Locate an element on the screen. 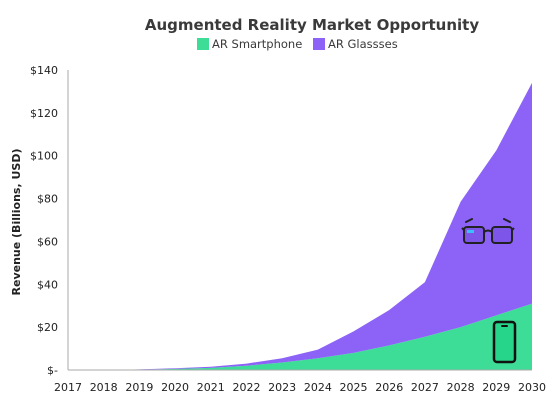 The width and height of the screenshot is (551, 416). x-tick-label: 2021 is located at coordinates (211, 387).